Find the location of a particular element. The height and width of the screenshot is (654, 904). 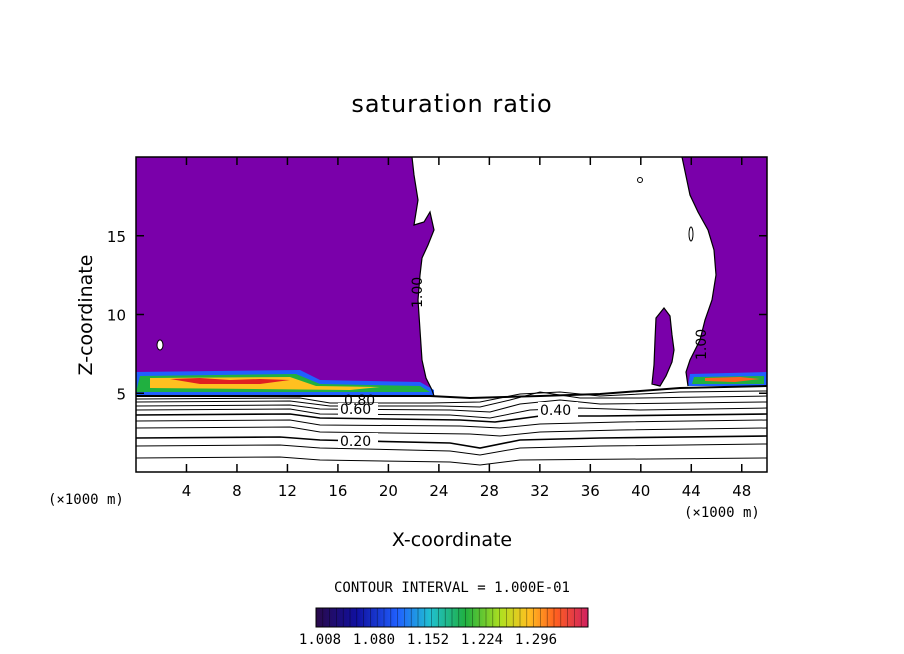

contour-labels: 0.20 0.60 0.80 0.40 1.00 1.00 is located at coordinates (524, 363).